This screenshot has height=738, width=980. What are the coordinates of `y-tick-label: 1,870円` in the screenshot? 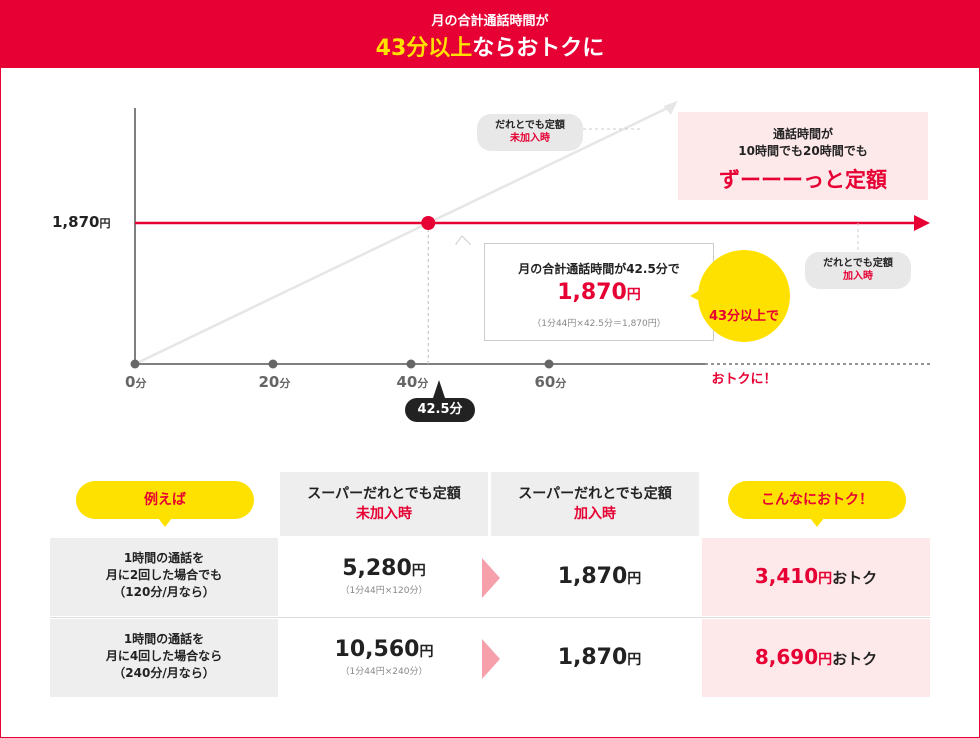 It's located at (81, 222).